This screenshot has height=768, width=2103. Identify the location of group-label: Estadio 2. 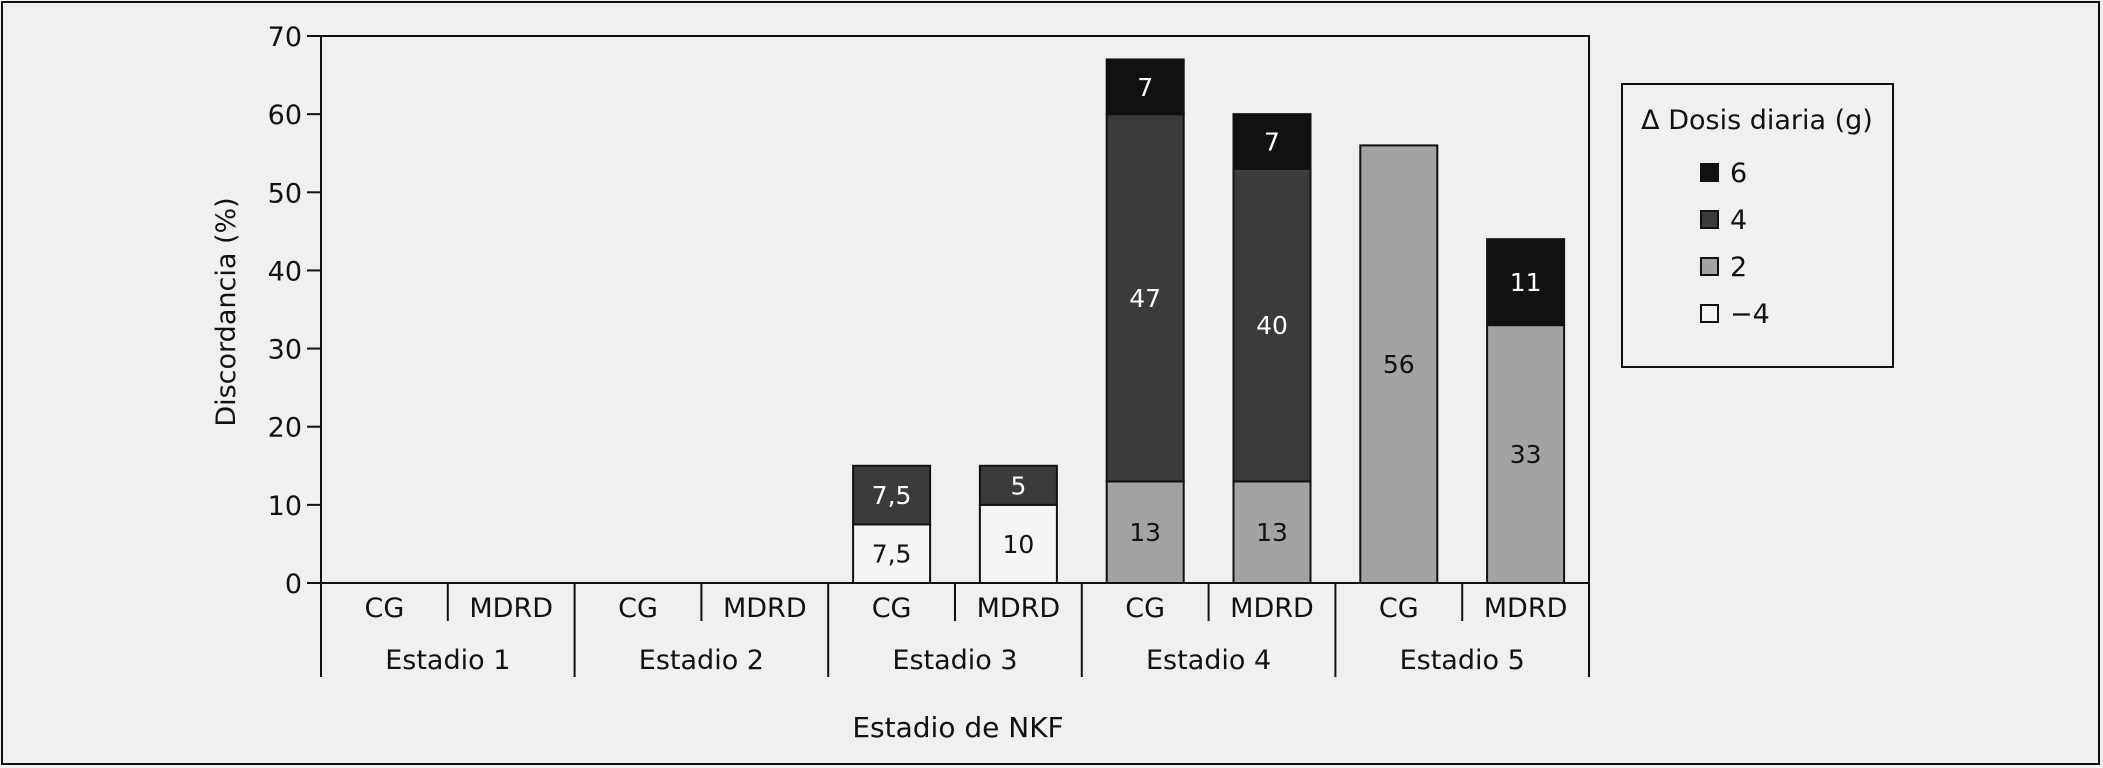
(701, 660).